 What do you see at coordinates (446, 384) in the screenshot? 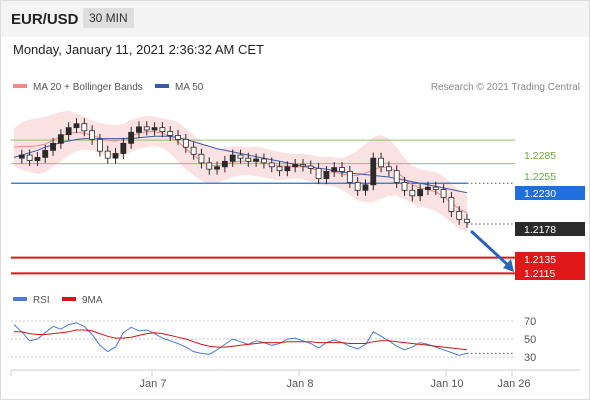
I see `x-tick-jan10: Jan 10` at bounding box center [446, 384].